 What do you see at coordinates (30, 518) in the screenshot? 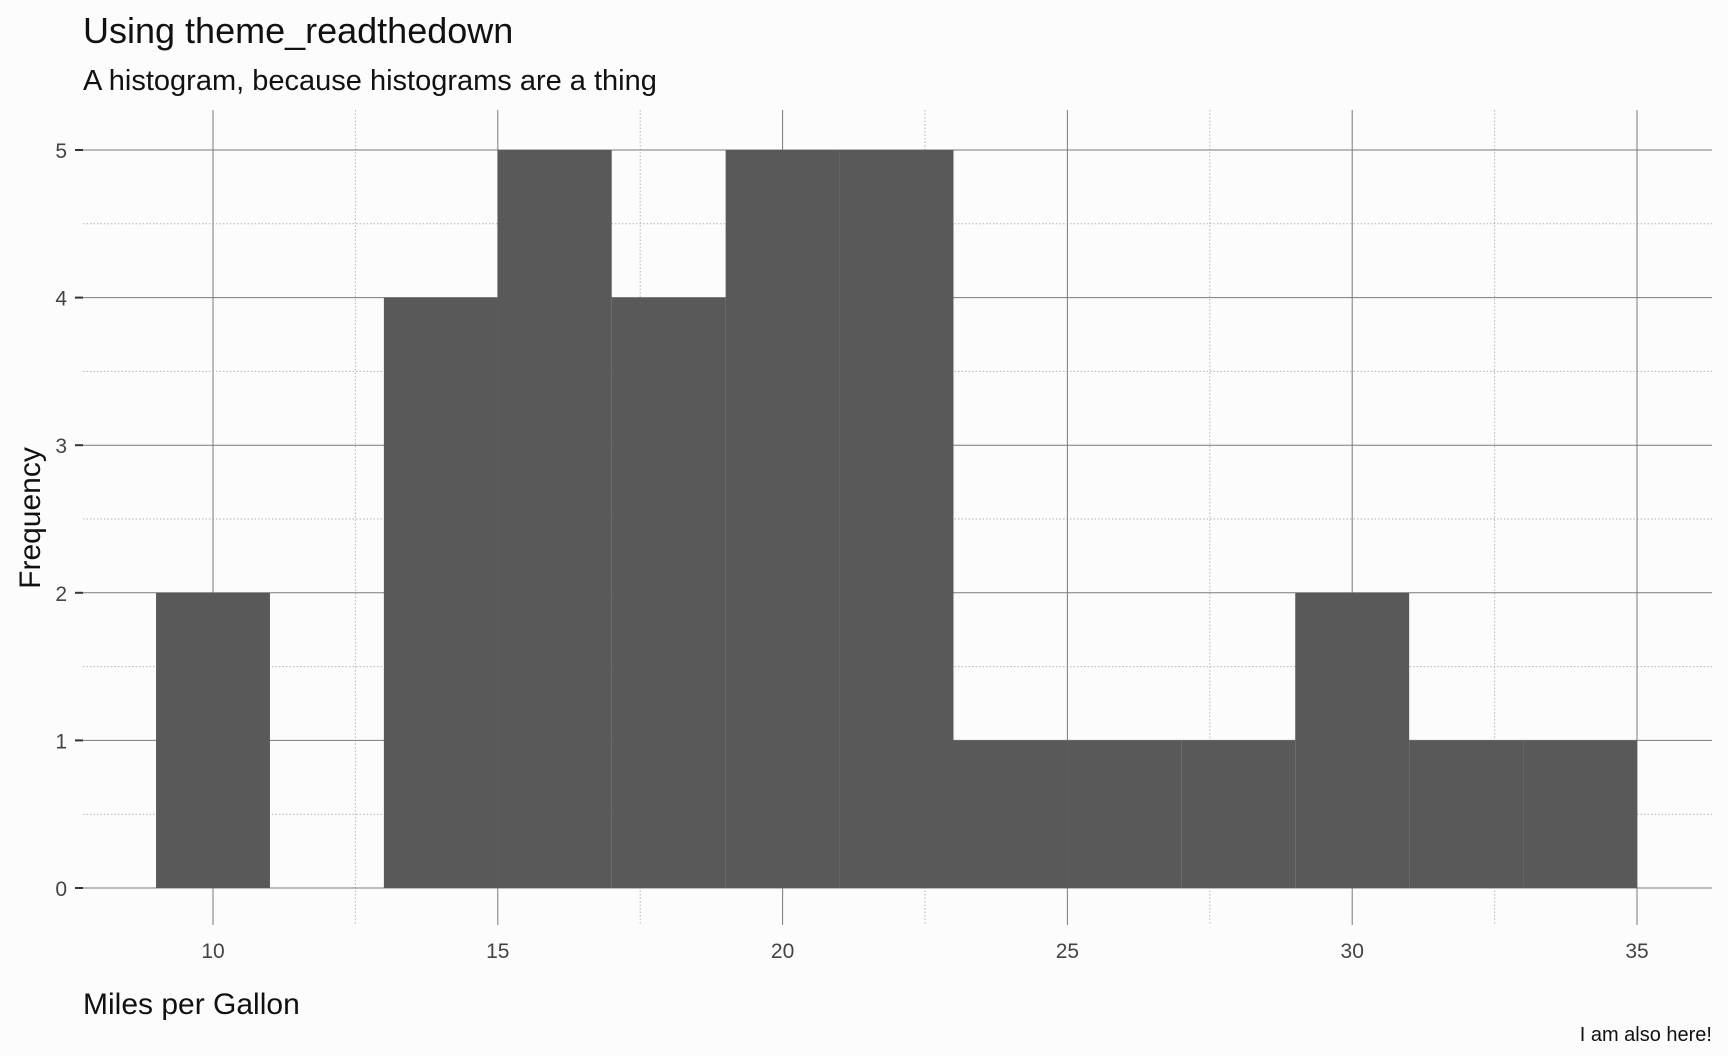
I see `y-axis-title: Frequency` at bounding box center [30, 518].